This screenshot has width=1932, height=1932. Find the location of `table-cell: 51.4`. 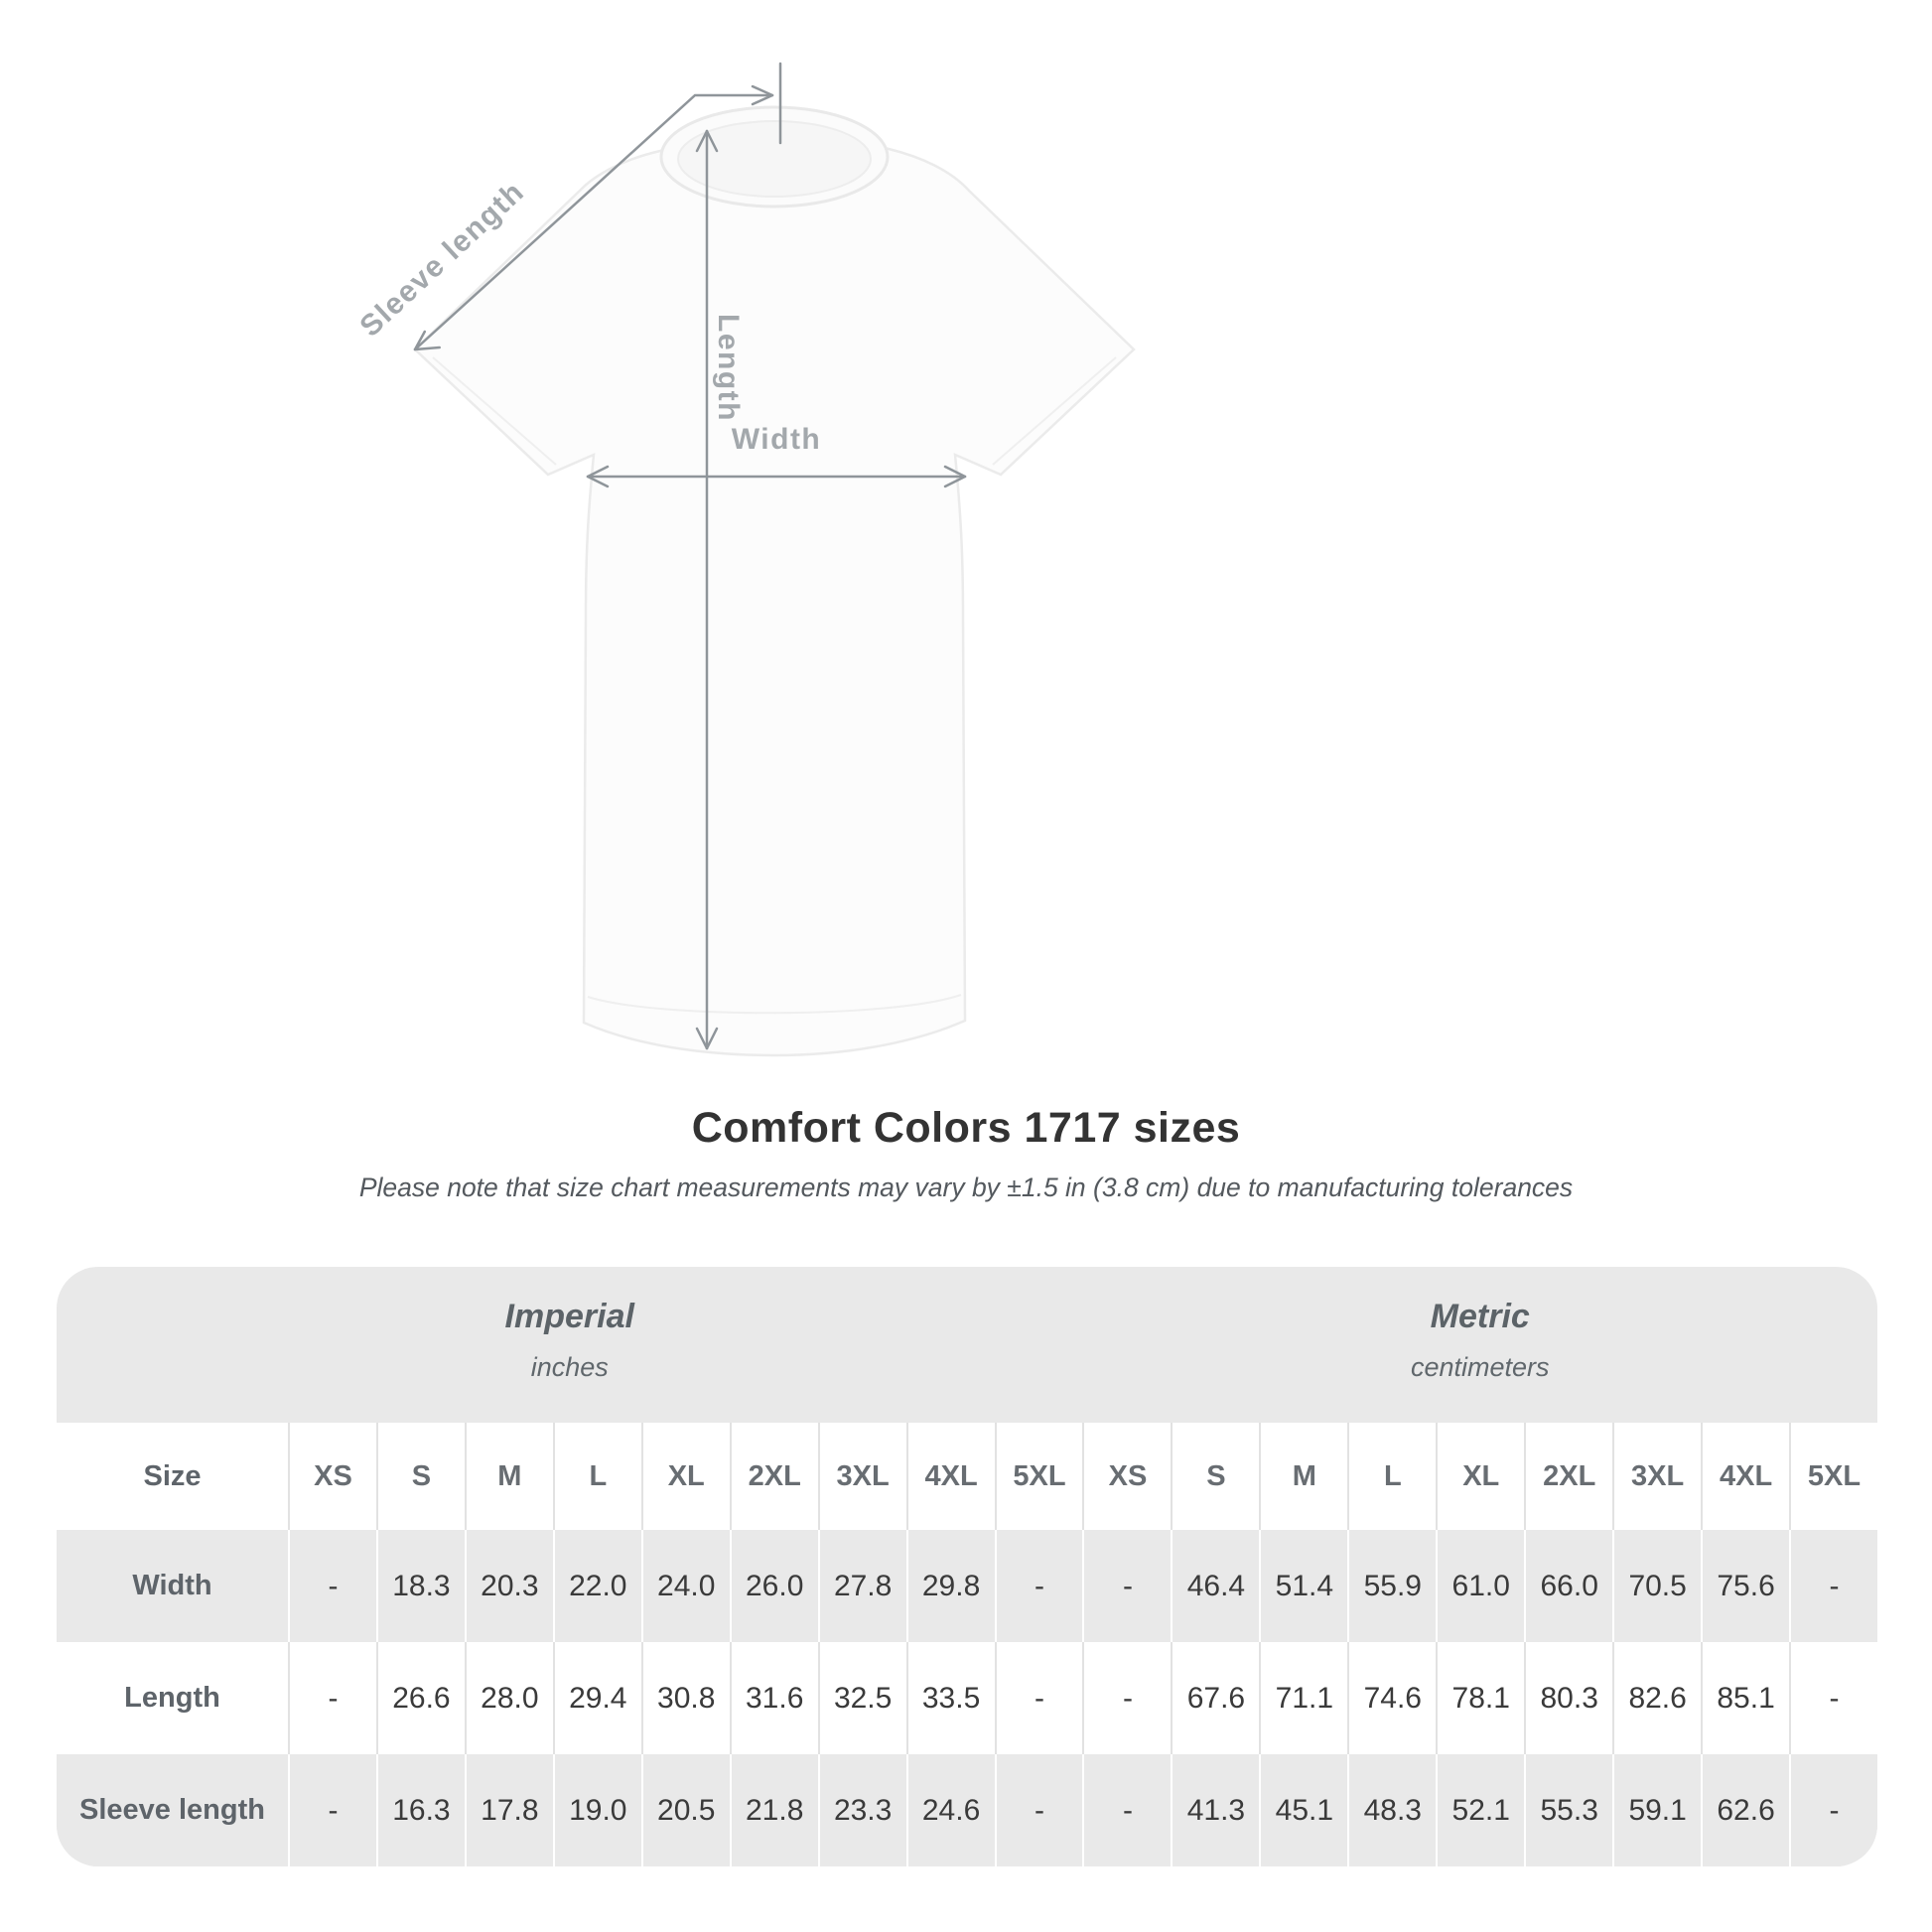

table-cell: 51.4 is located at coordinates (1303, 1586).